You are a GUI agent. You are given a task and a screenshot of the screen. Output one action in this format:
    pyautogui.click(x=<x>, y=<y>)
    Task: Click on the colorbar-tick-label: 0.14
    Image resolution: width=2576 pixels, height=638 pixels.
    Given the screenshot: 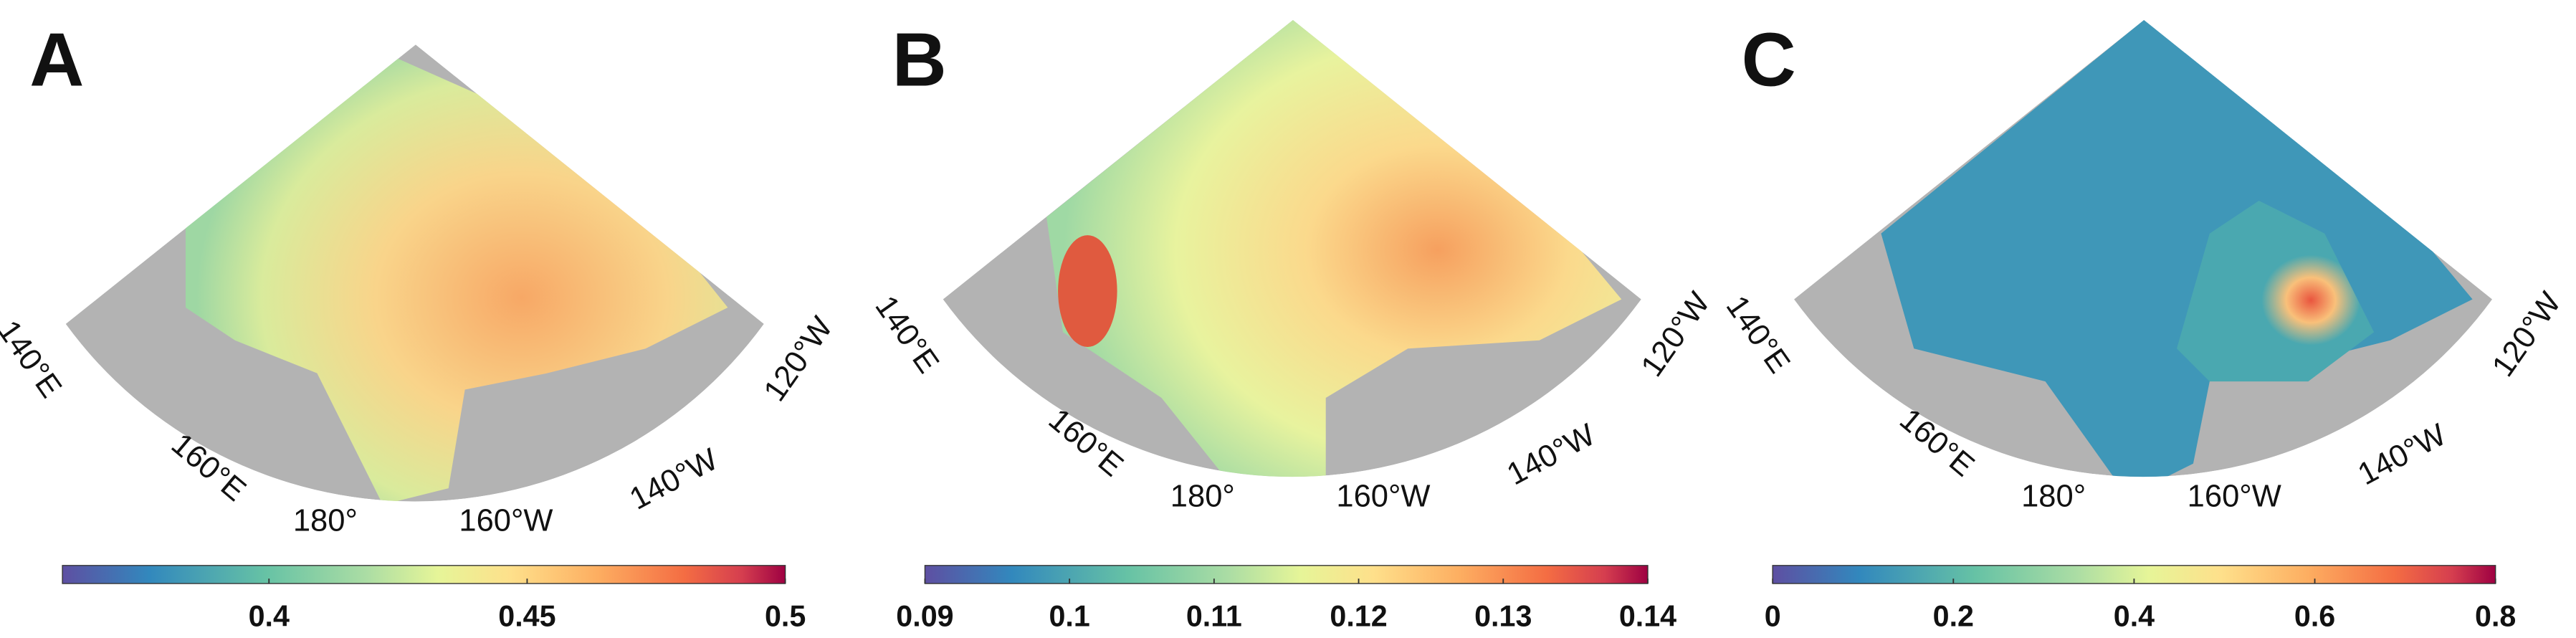 What is the action you would take?
    pyautogui.click(x=1647, y=617)
    